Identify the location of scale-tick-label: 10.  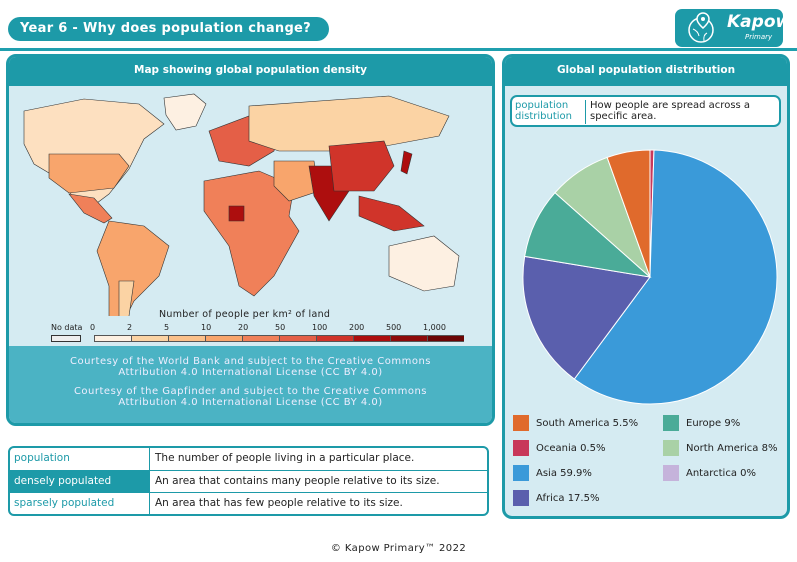
(206, 327).